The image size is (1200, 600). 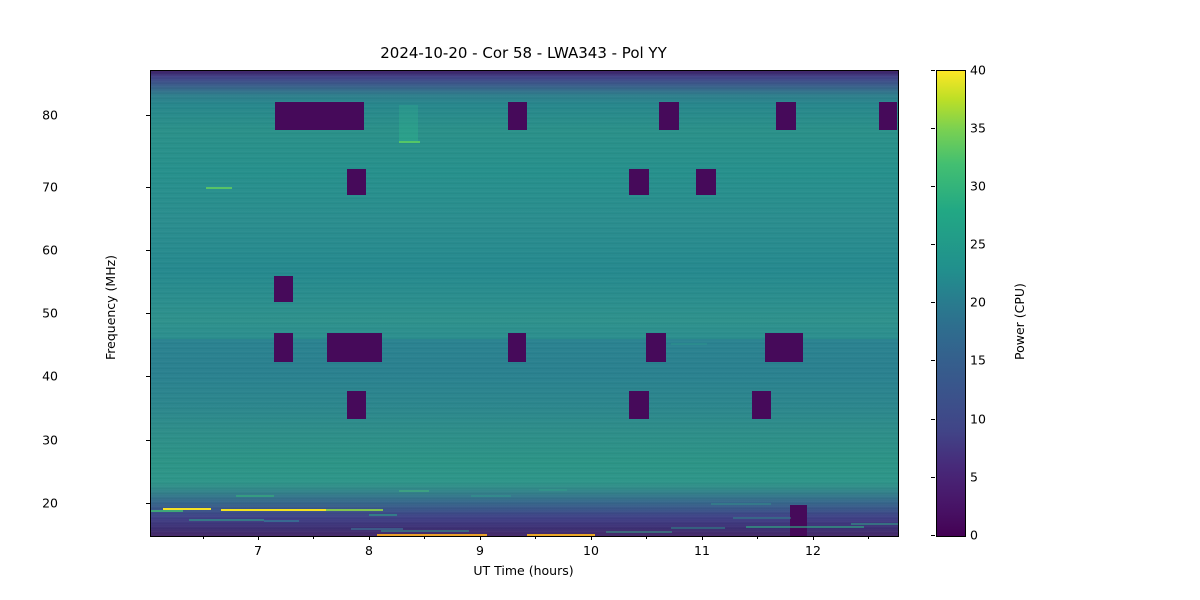 I want to click on y-axis-title: Frequency (MHz), so click(x=110, y=307).